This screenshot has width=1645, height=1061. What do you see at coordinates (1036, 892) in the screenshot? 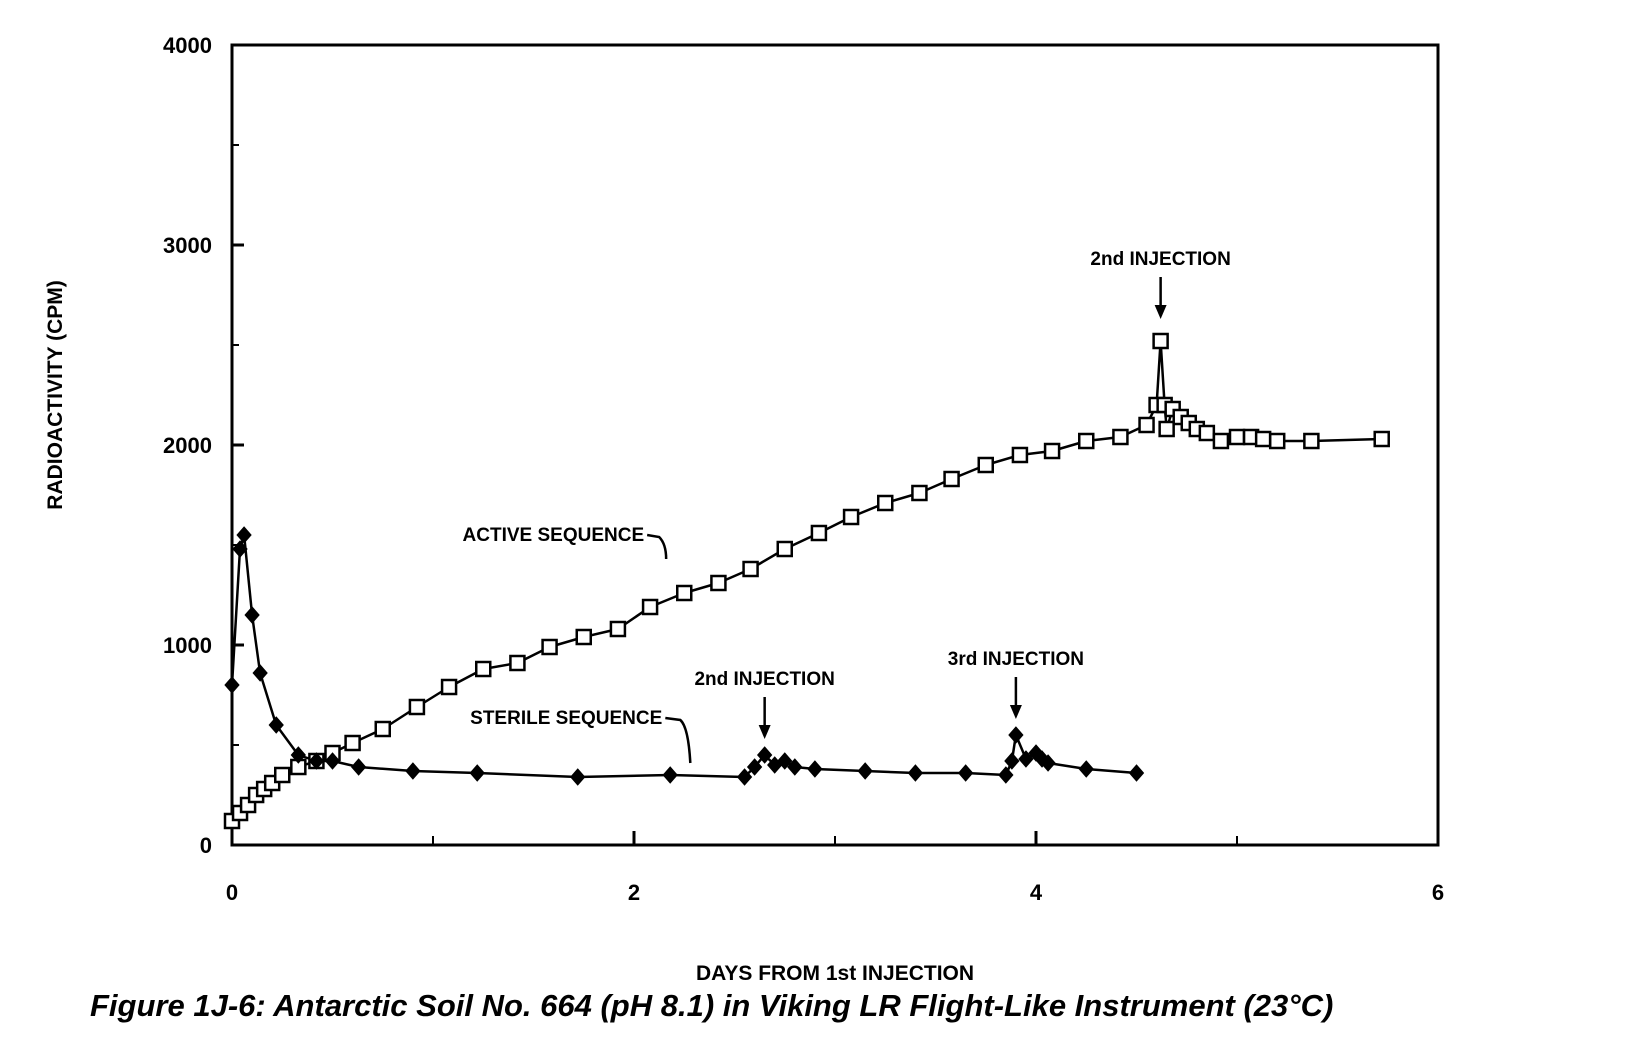
I see `x-tick-label: 4` at bounding box center [1036, 892].